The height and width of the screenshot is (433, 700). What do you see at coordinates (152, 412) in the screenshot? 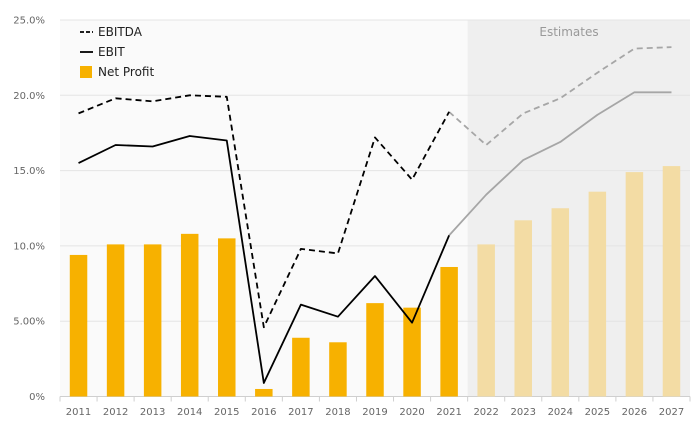
I see `x-tick-label: 2013` at bounding box center [152, 412].